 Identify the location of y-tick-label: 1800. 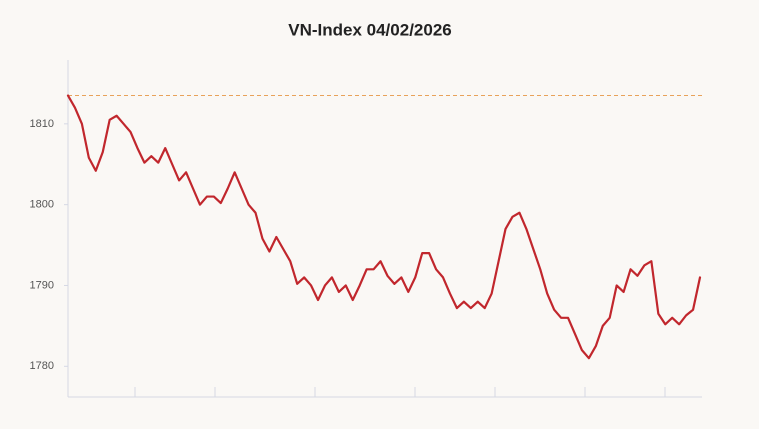
(42, 205).